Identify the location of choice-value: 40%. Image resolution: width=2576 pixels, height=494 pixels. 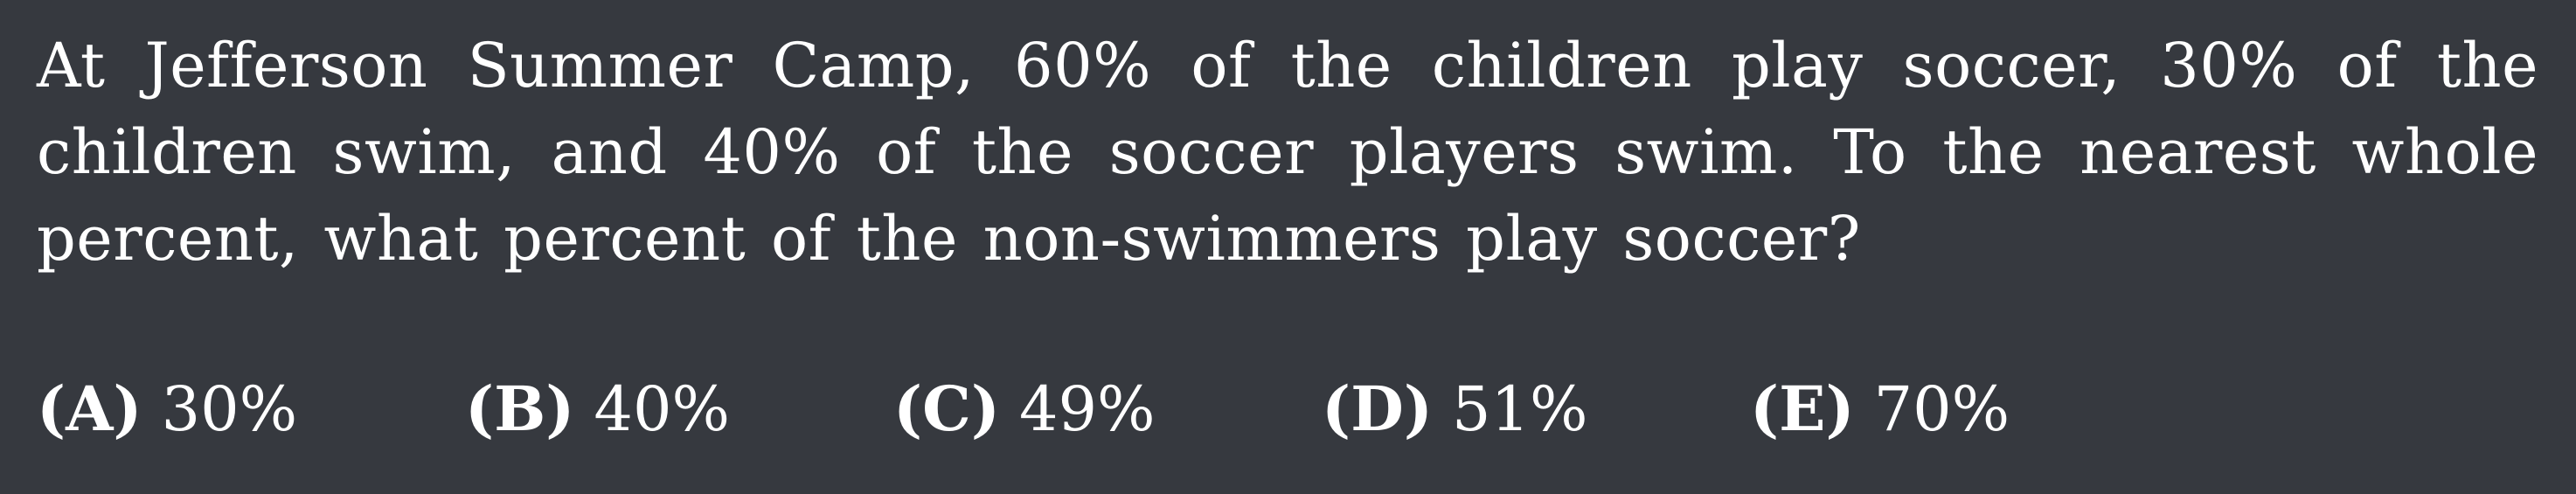
(662, 409).